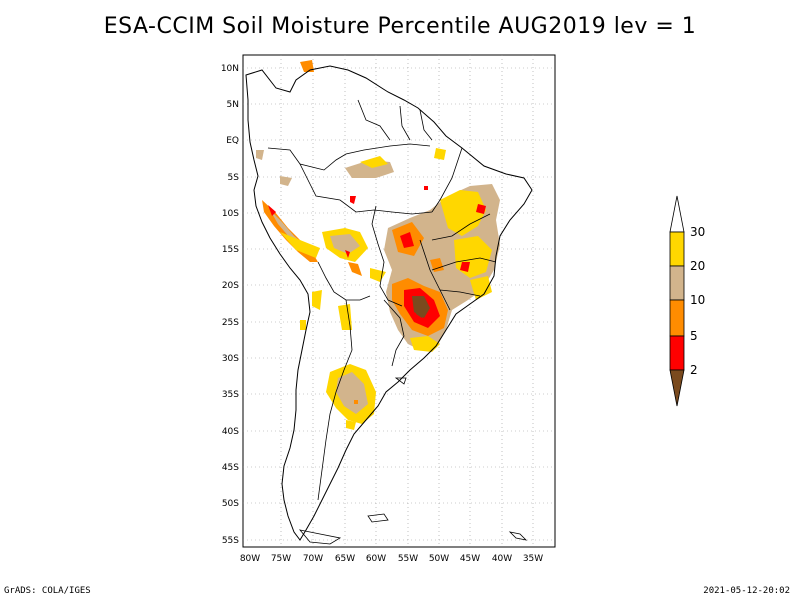 The width and height of the screenshot is (800, 600). Describe the element at coordinates (230, 541) in the screenshot. I see `lat-label: 55S` at that location.